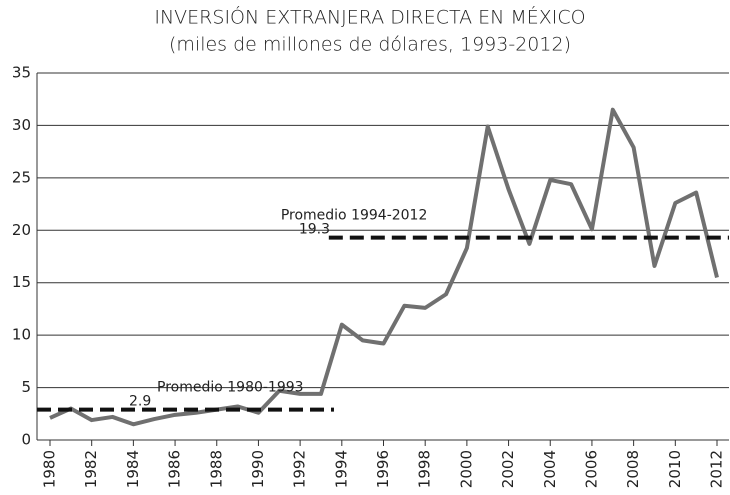  I want to click on x-tick-label: 1980, so click(50, 469).